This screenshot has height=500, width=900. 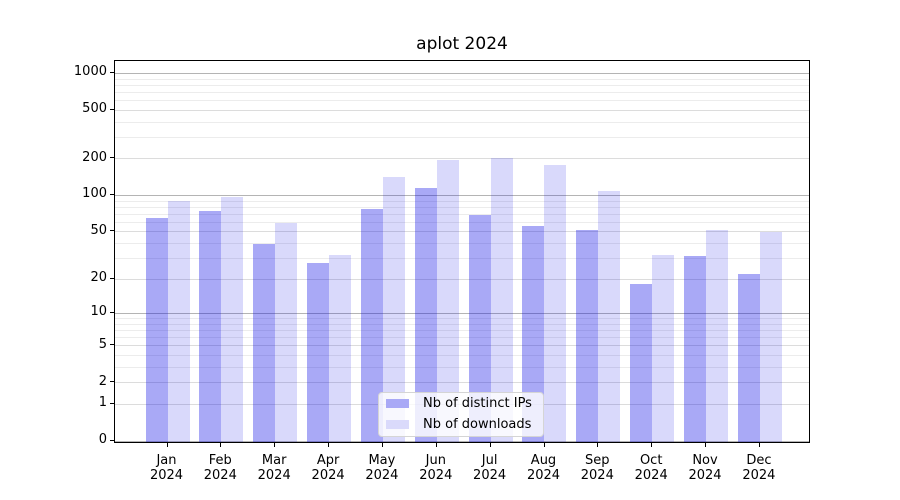 I want to click on y-tick-label-1000: 1000, so click(x=90, y=72).